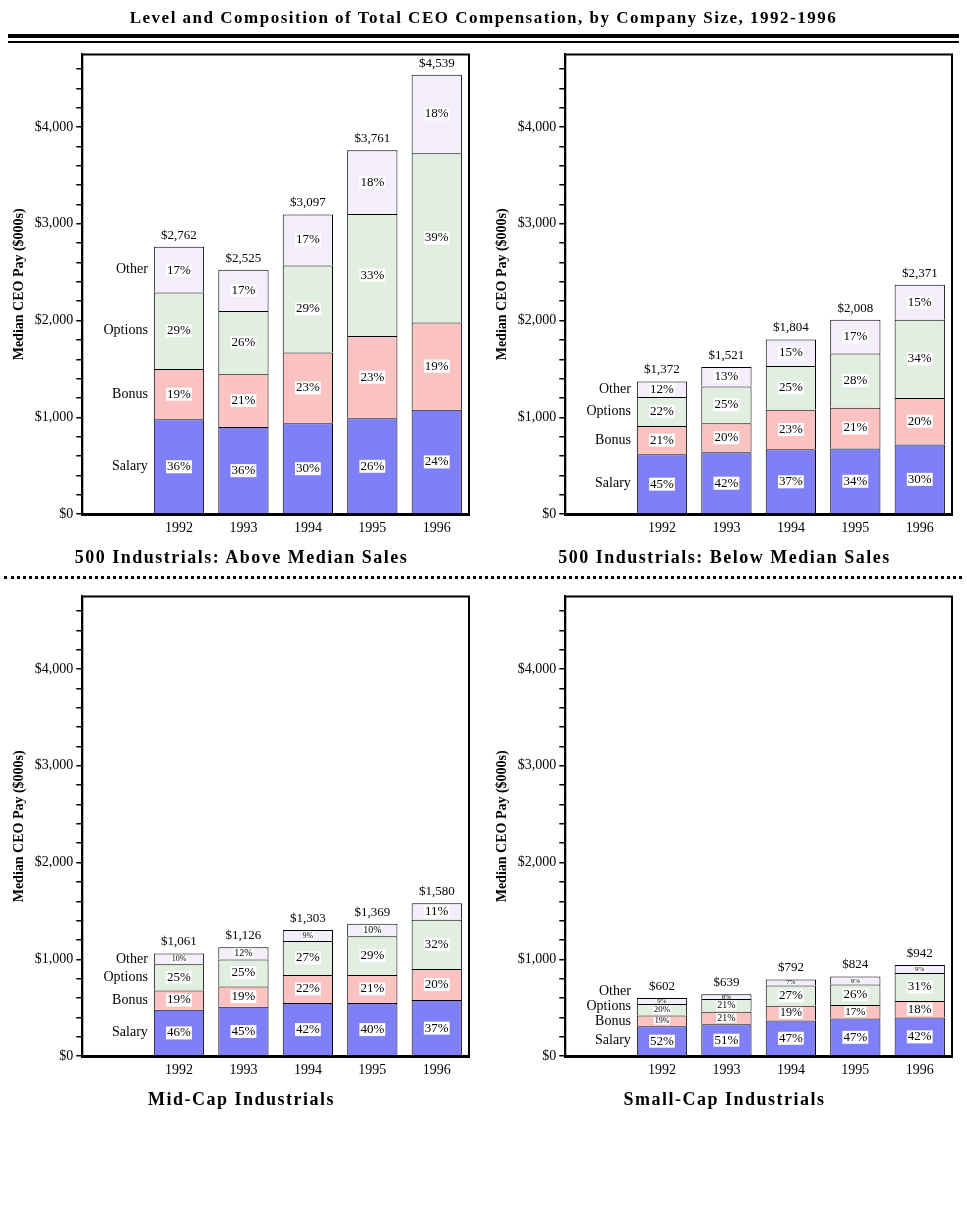  What do you see at coordinates (726, 1039) in the screenshot?
I see `annotation: 51%` at bounding box center [726, 1039].